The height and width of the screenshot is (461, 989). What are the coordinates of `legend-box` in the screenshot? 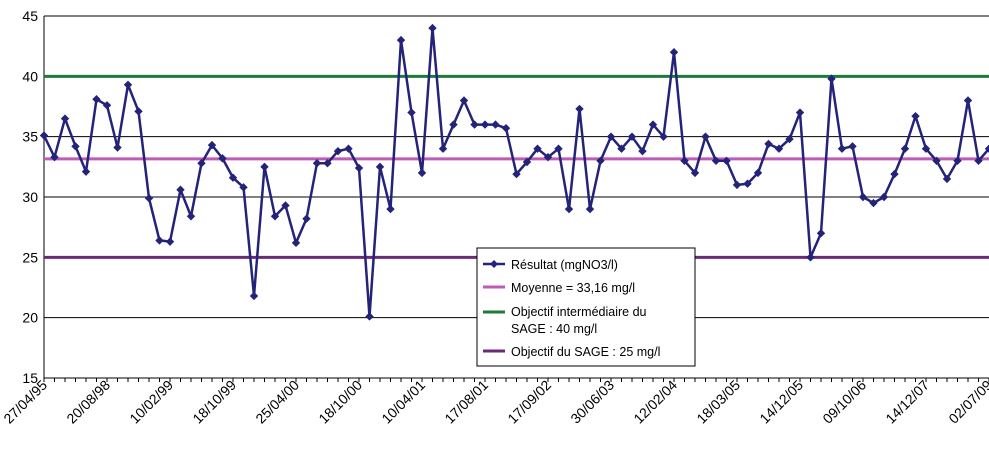 It's located at (586, 307).